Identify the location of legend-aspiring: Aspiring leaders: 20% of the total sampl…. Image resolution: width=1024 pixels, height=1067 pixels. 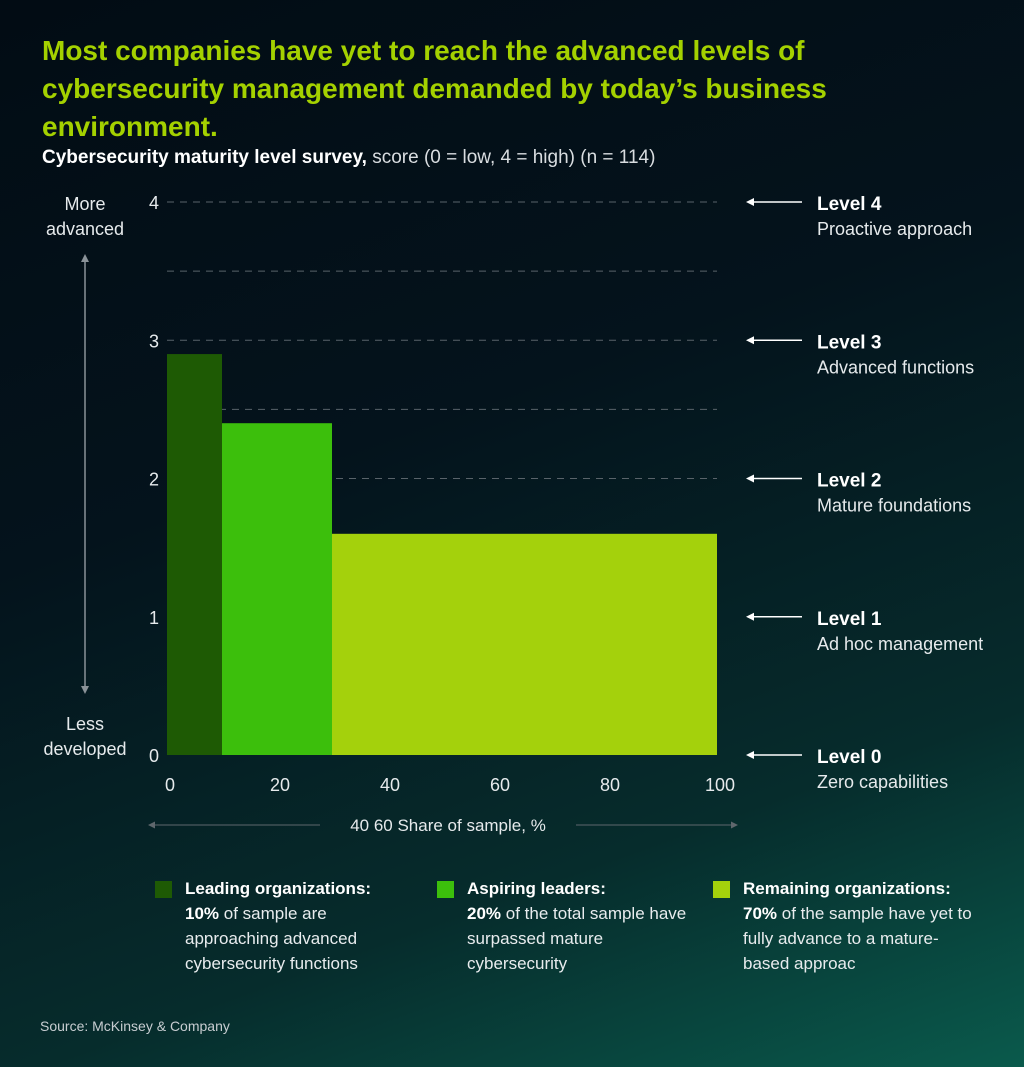
(572, 926).